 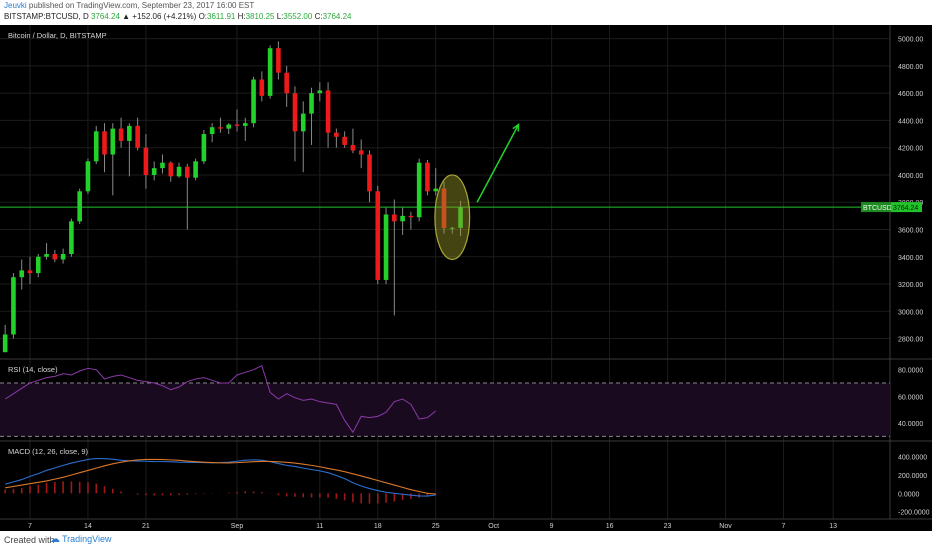 I want to click on price-tick-label: 3600.00, so click(x=910, y=230).